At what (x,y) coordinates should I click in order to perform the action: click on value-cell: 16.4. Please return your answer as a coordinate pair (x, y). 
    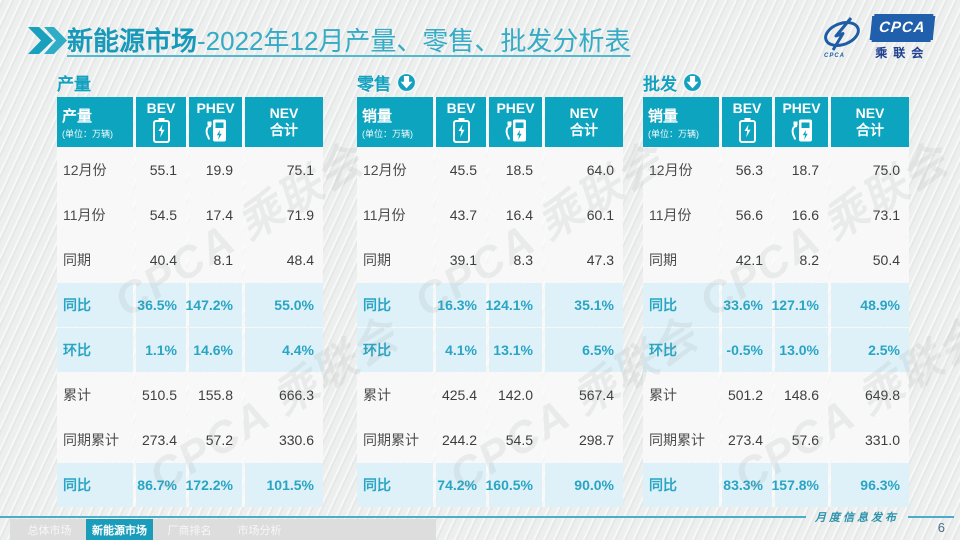
    Looking at the image, I should click on (515, 215).